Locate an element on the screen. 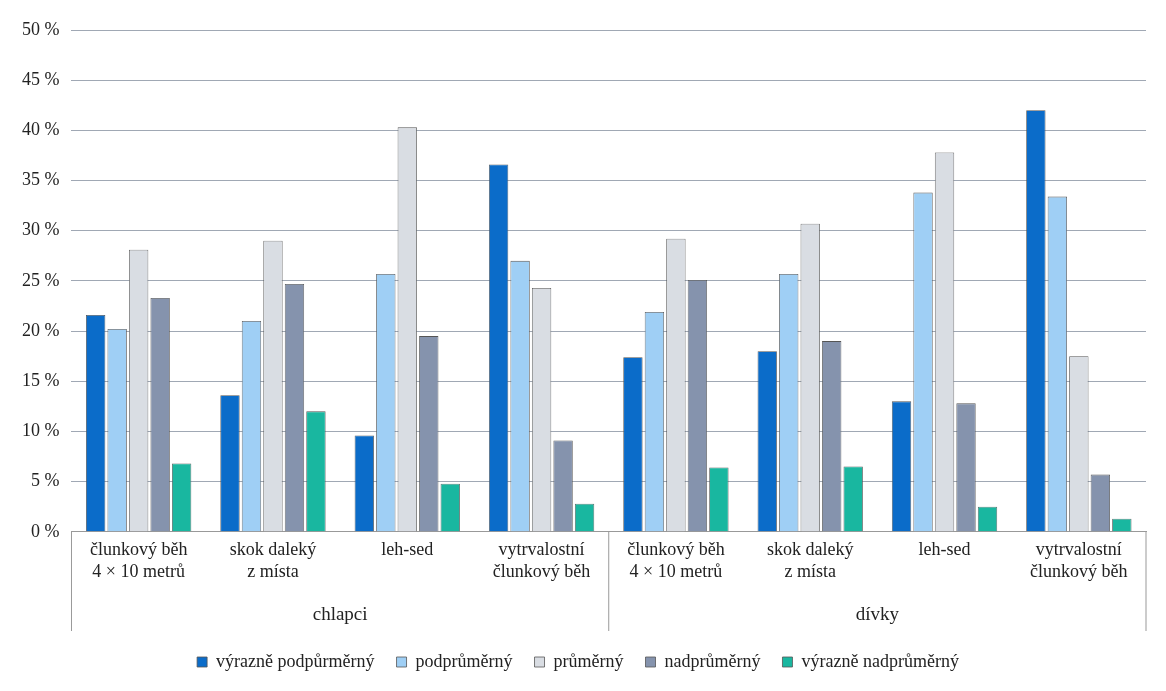 The height and width of the screenshot is (691, 1166). legend-label: výrazně podpůrměrný is located at coordinates (295, 660).